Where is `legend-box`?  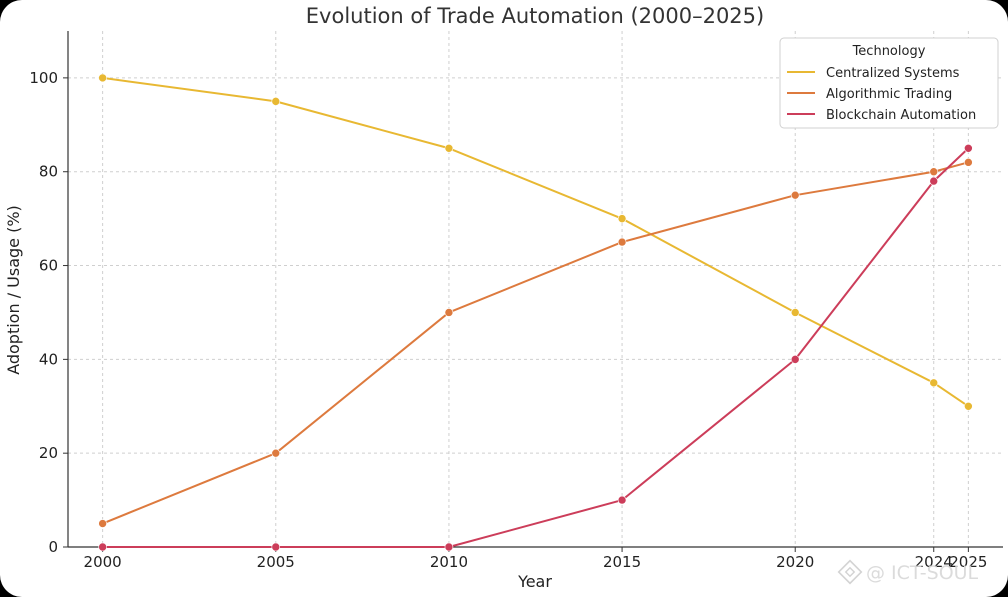
legend-box is located at coordinates (889, 83).